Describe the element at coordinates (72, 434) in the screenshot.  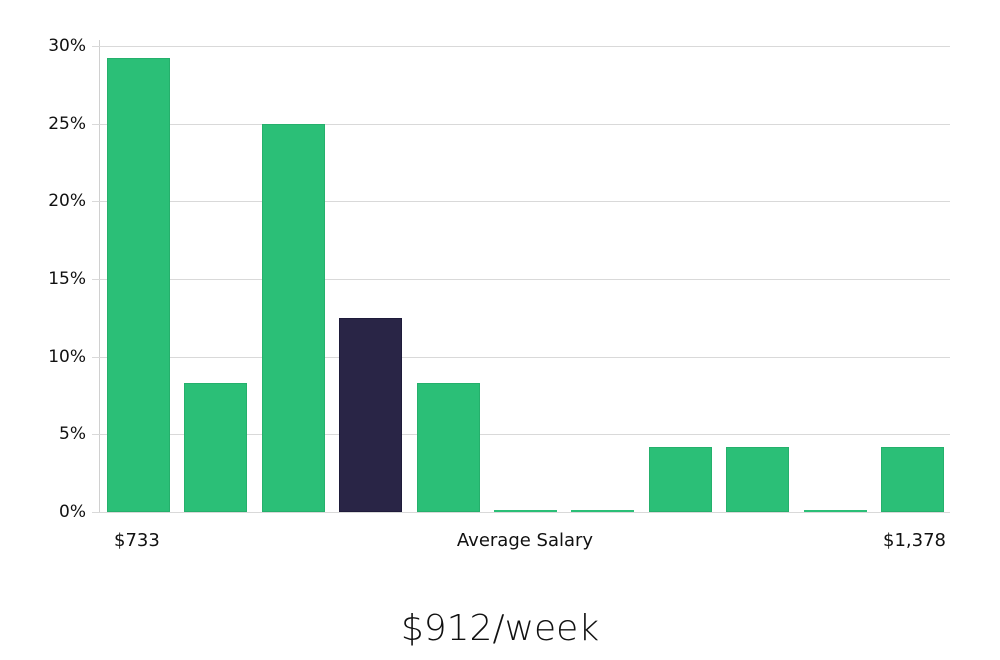
I see `y-tick-label: 5%` at that location.